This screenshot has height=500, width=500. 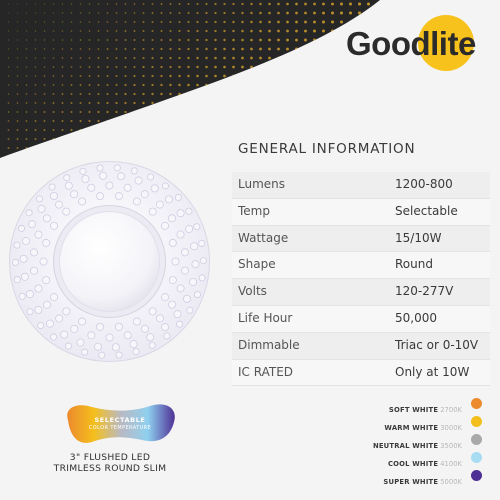 I want to click on goodlite-logo: Goodlite, so click(x=411, y=45).